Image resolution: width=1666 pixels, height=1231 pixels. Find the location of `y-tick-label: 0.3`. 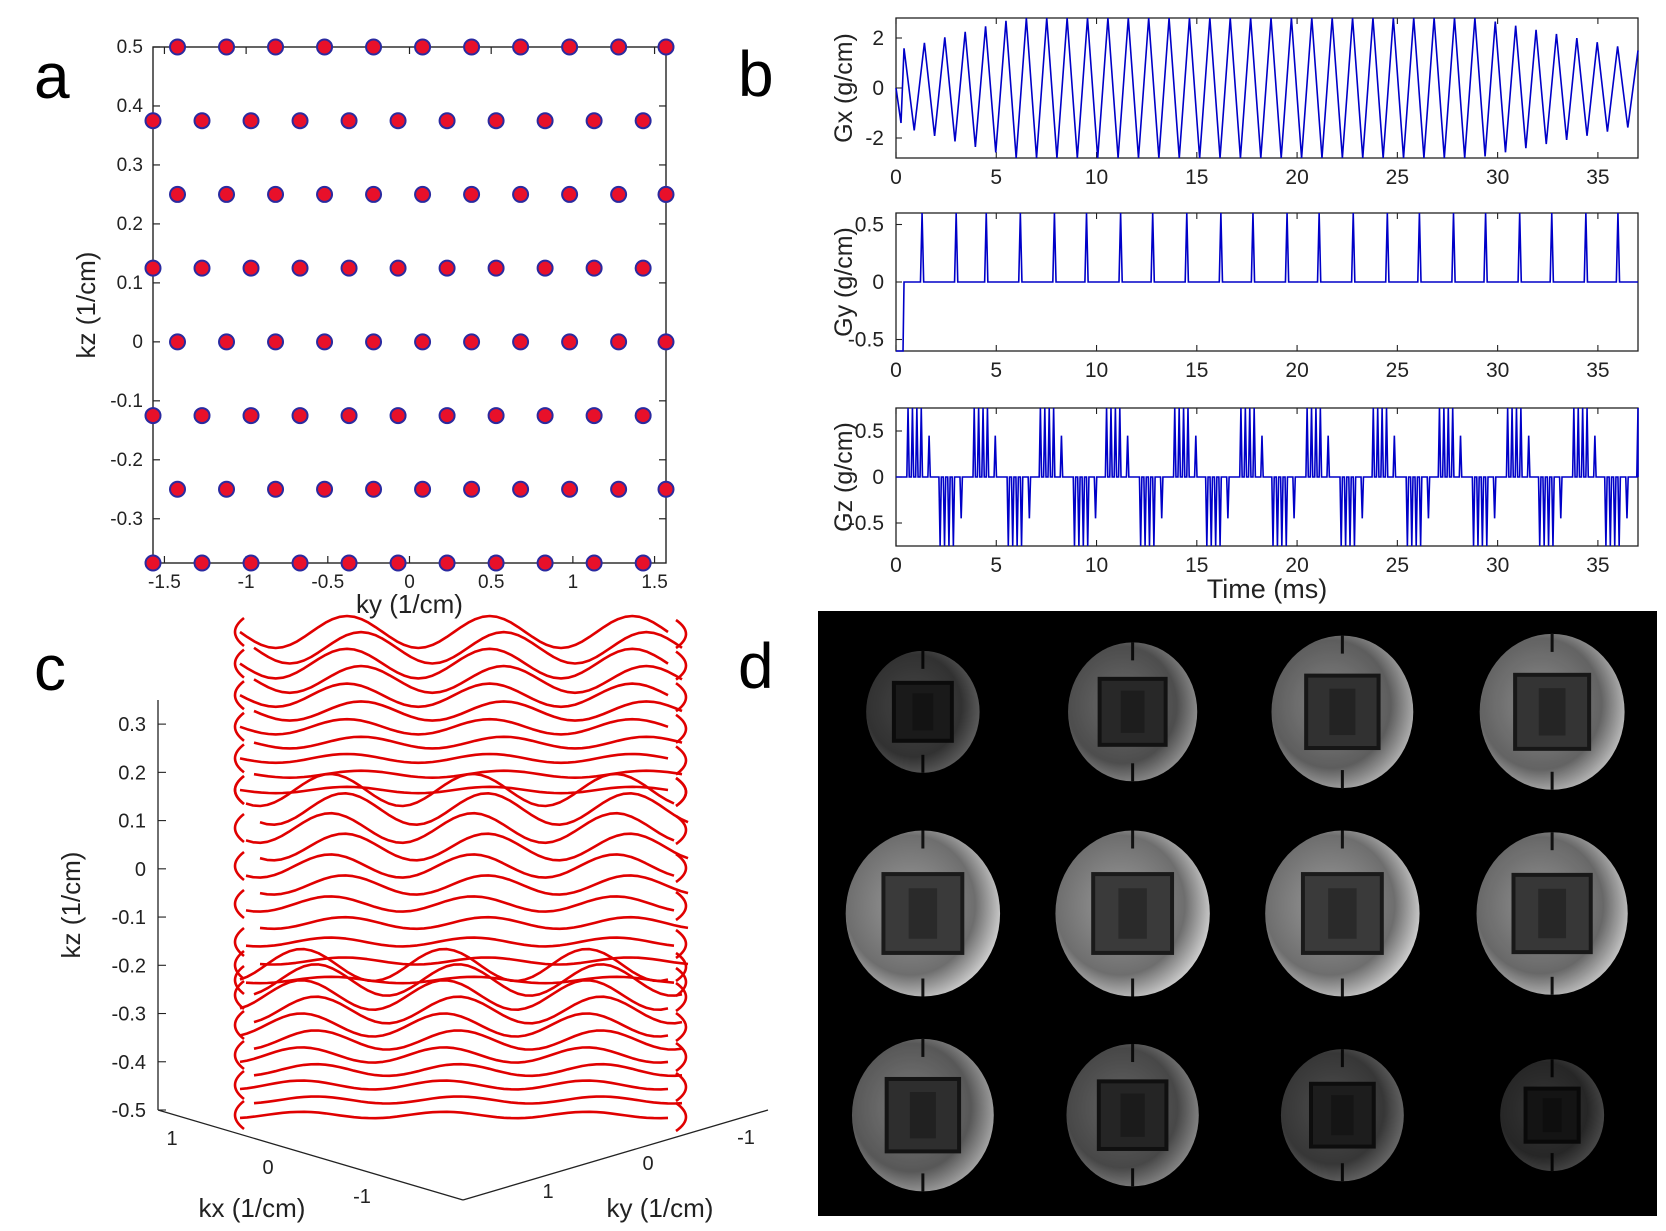

y-tick-label: 0.3 is located at coordinates (130, 165).